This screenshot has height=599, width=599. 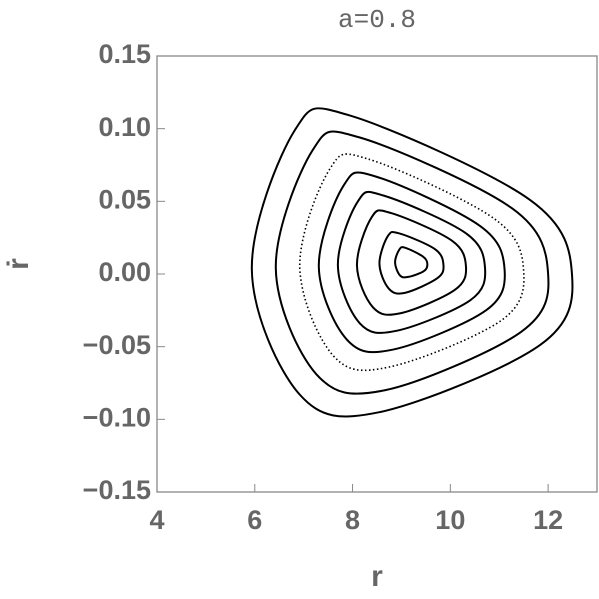 What do you see at coordinates (156, 520) in the screenshot?
I see `x-tick-label: 4` at bounding box center [156, 520].